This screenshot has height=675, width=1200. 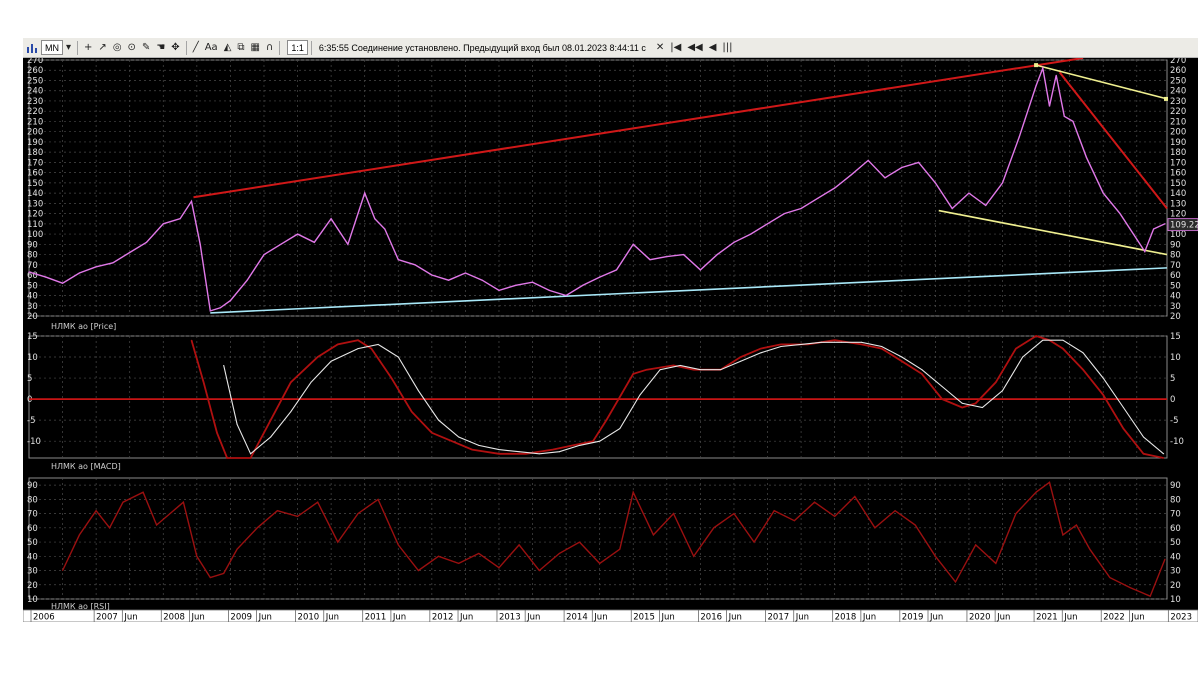 I want to click on target-icon: ⊙, so click(x=131, y=47).